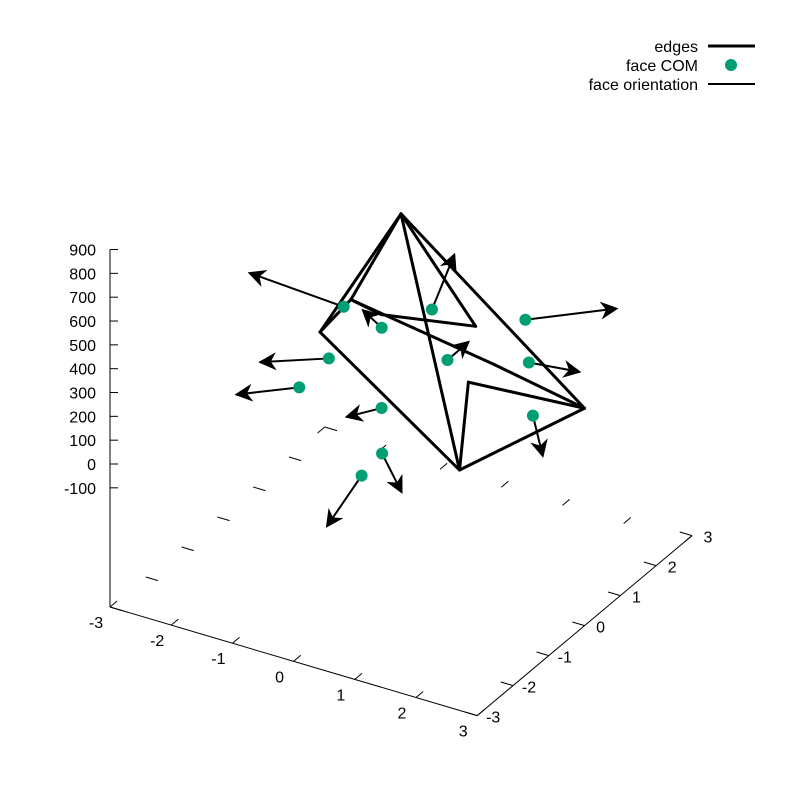 The image size is (800, 800). What do you see at coordinates (80, 489) in the screenshot?
I see `z-tick-label: -100` at bounding box center [80, 489].